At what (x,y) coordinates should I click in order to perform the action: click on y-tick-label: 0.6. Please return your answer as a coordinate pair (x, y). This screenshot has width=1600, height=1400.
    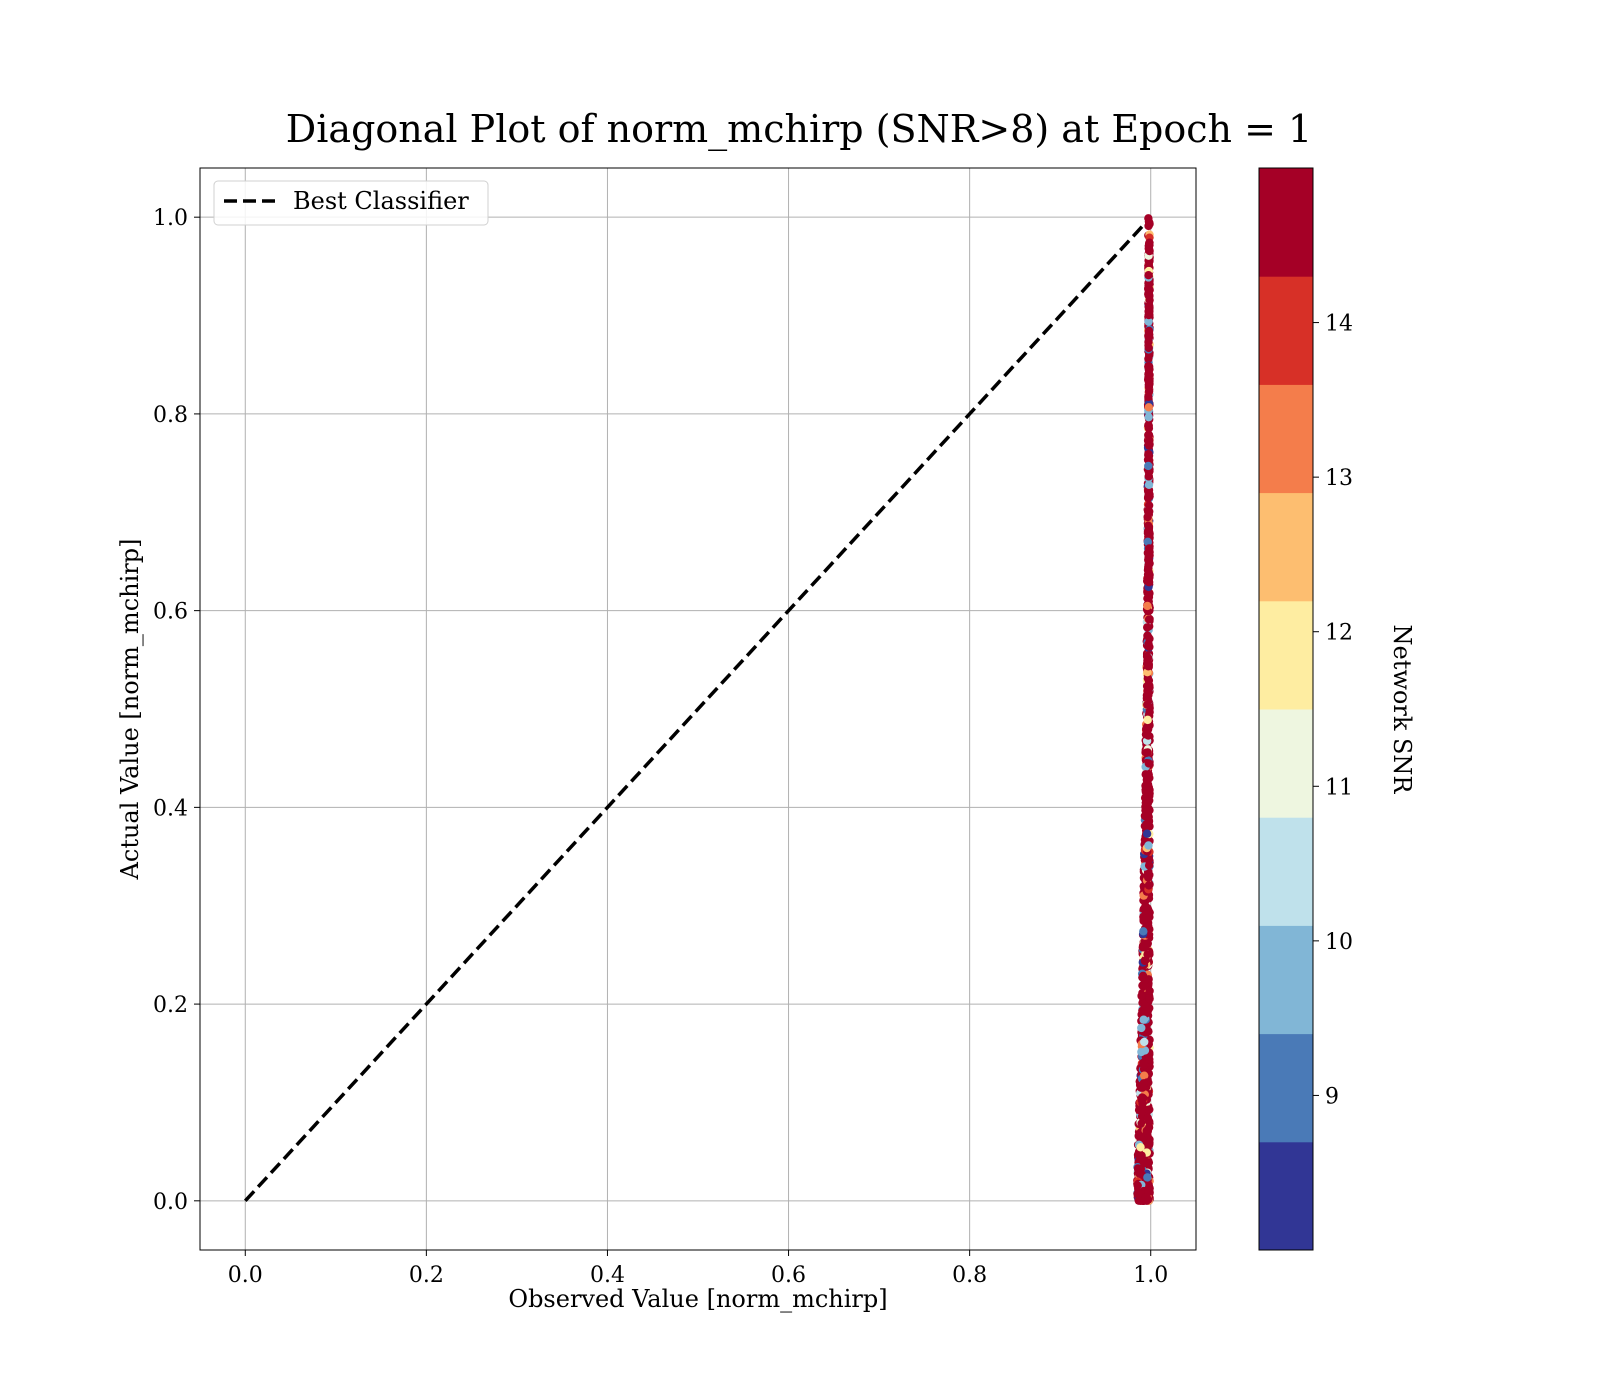
    Looking at the image, I should click on (170, 612).